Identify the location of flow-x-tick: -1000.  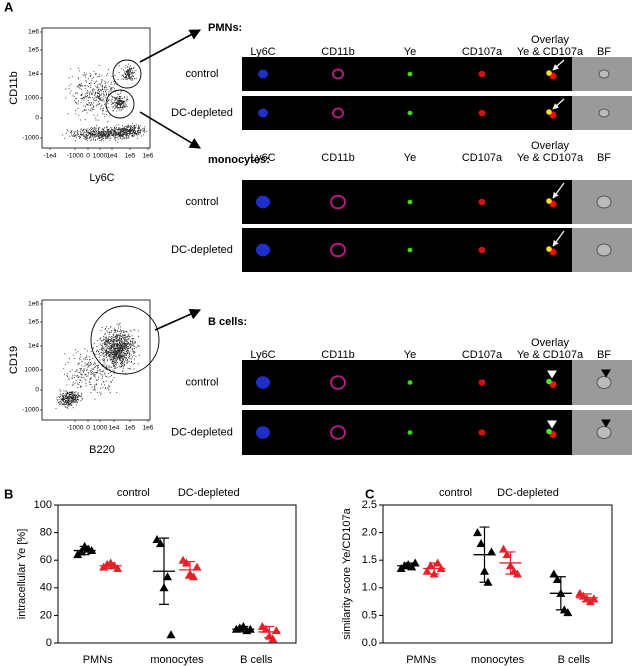
(75, 156).